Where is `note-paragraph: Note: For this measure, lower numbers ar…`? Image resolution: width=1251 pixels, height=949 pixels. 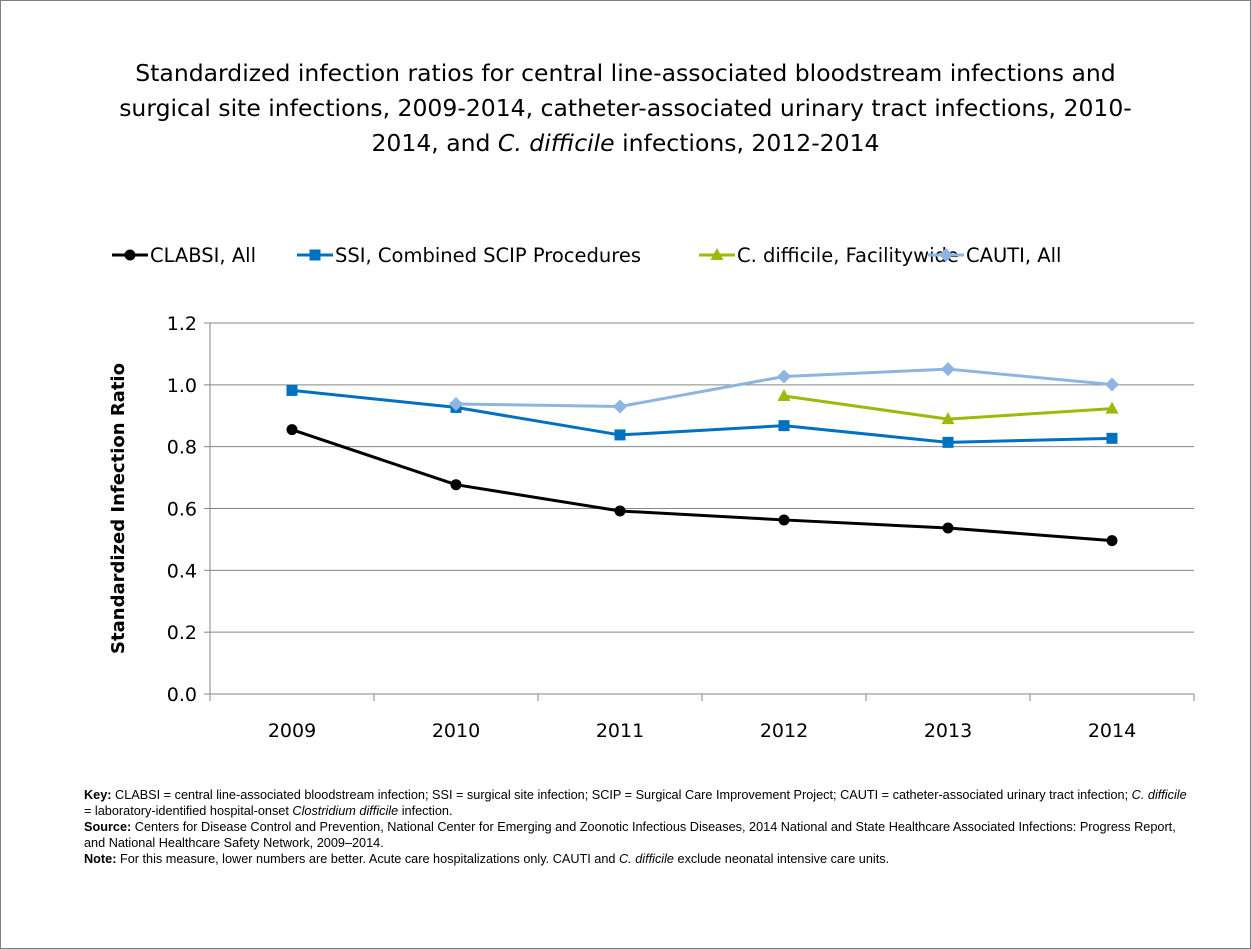
note-paragraph: Note: For this measure, lower numbers ar… is located at coordinates (639, 859).